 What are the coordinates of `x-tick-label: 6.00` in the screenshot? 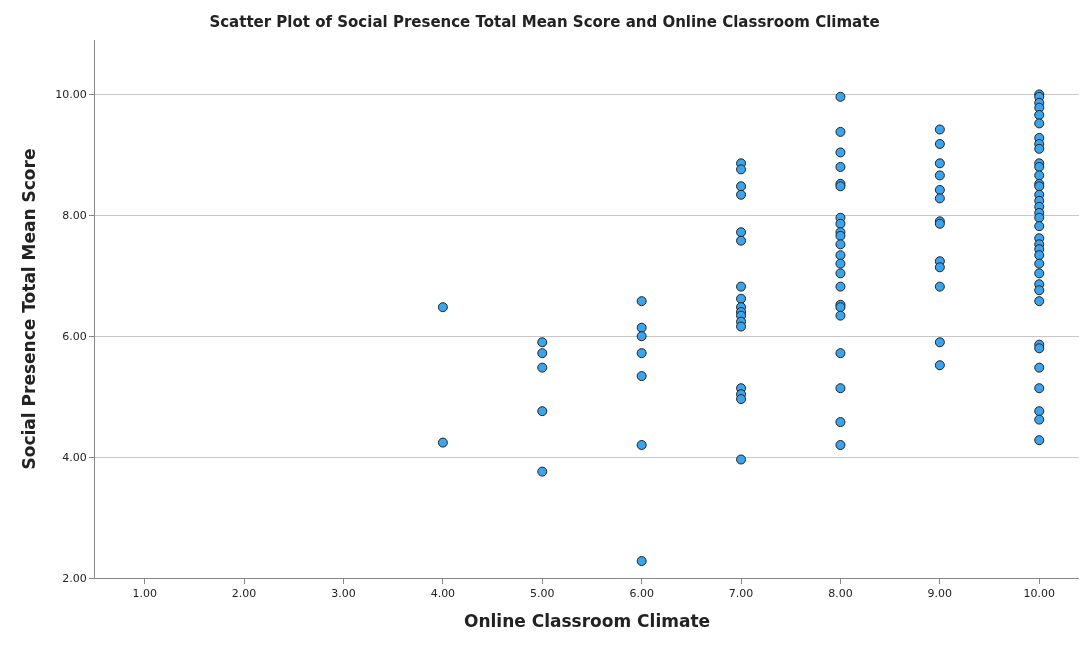 It's located at (641, 594).